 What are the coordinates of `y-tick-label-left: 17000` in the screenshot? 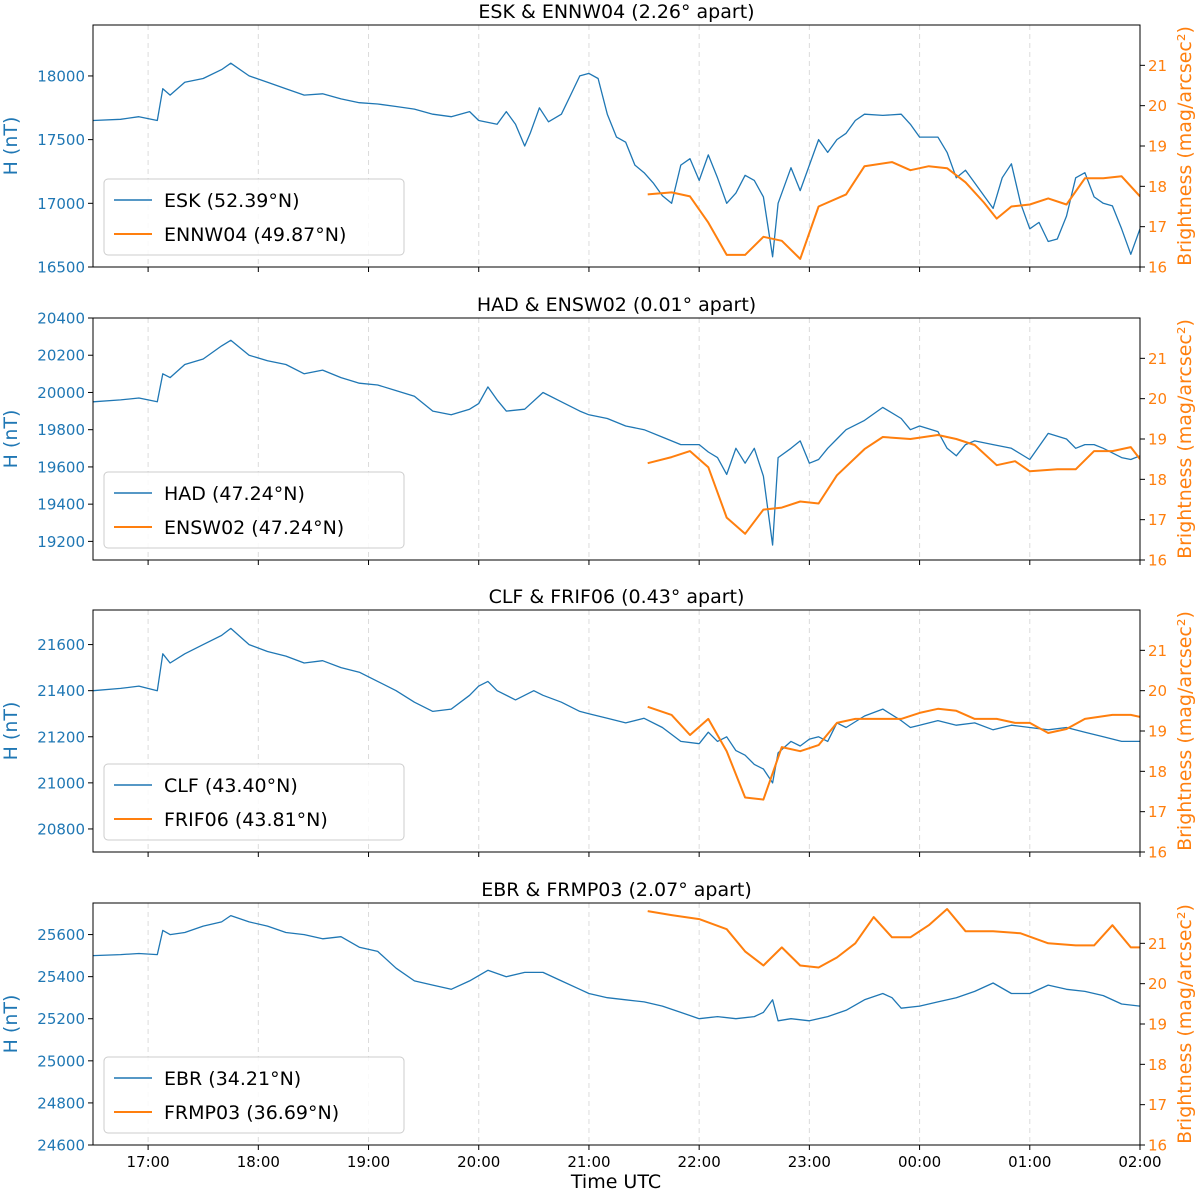 It's located at (61, 204).